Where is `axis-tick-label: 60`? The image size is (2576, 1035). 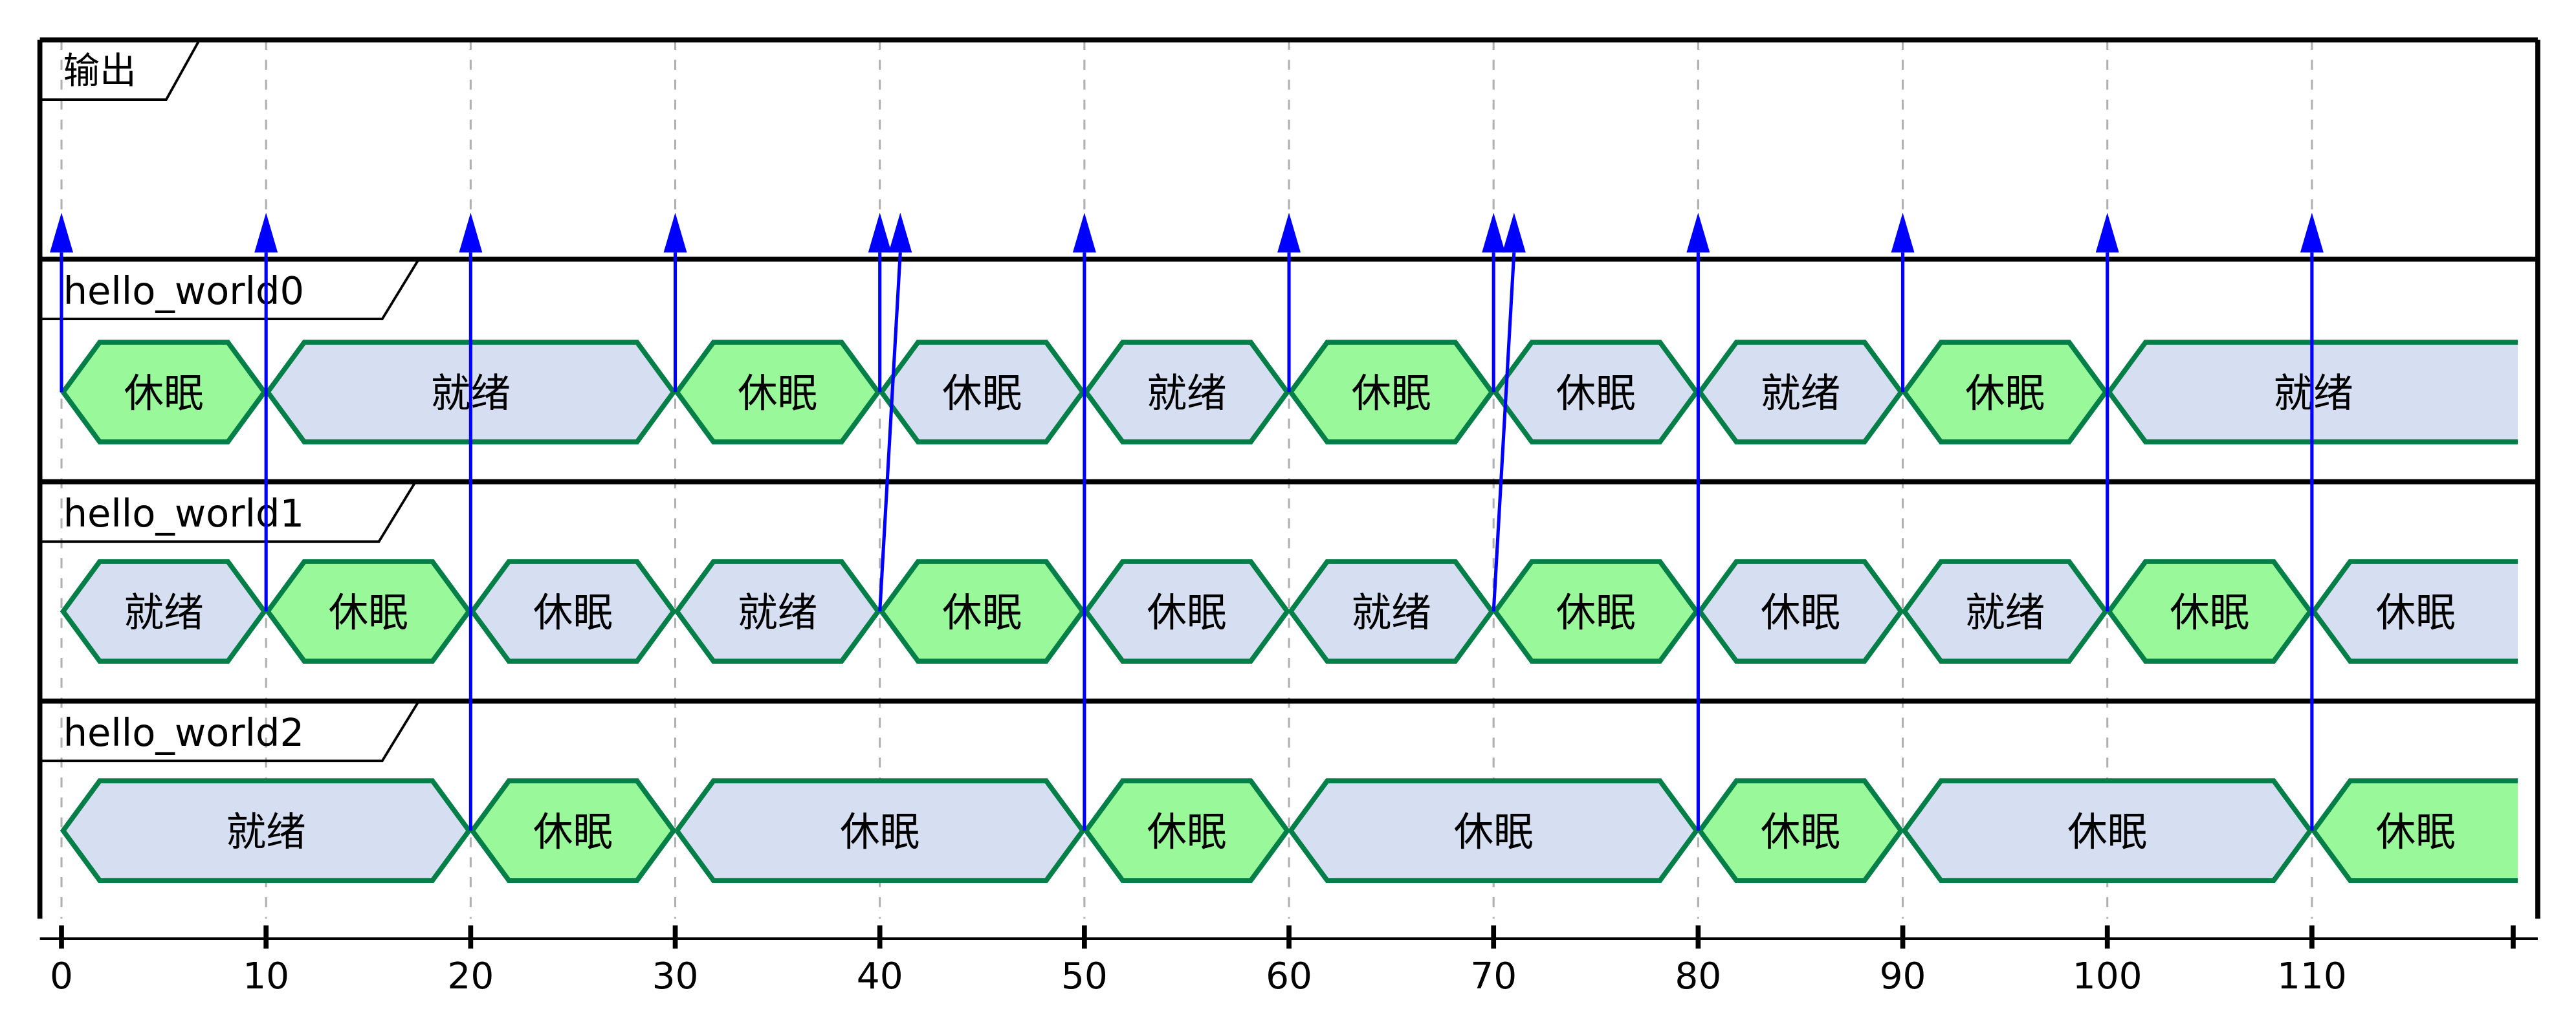 axis-tick-label: 60 is located at coordinates (1289, 976).